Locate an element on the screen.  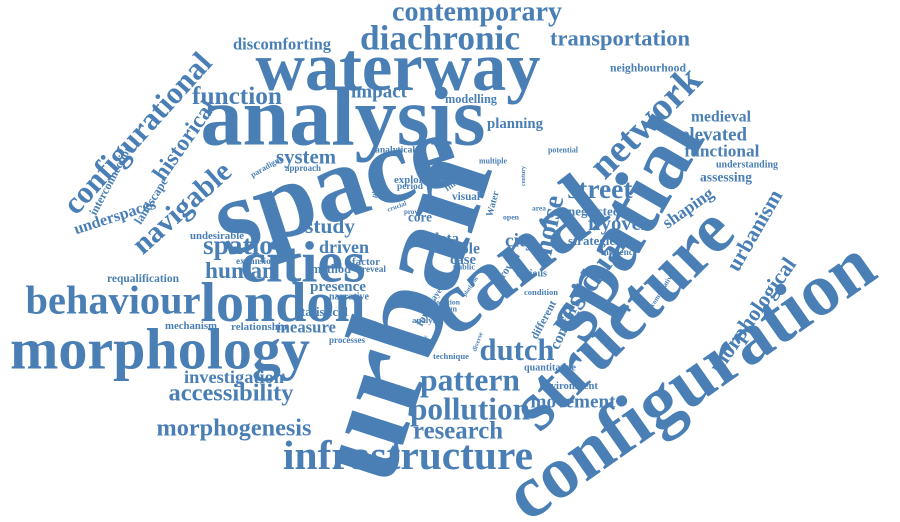
word-elevated: elevated is located at coordinates (714, 135).